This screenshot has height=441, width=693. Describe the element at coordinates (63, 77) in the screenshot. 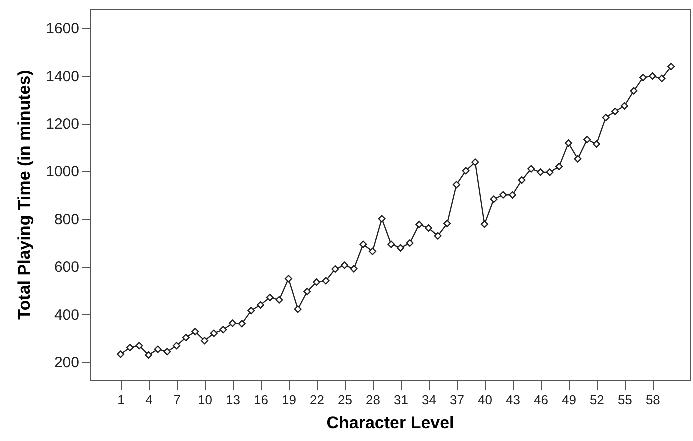

I see `y-tick-label: 1400` at that location.